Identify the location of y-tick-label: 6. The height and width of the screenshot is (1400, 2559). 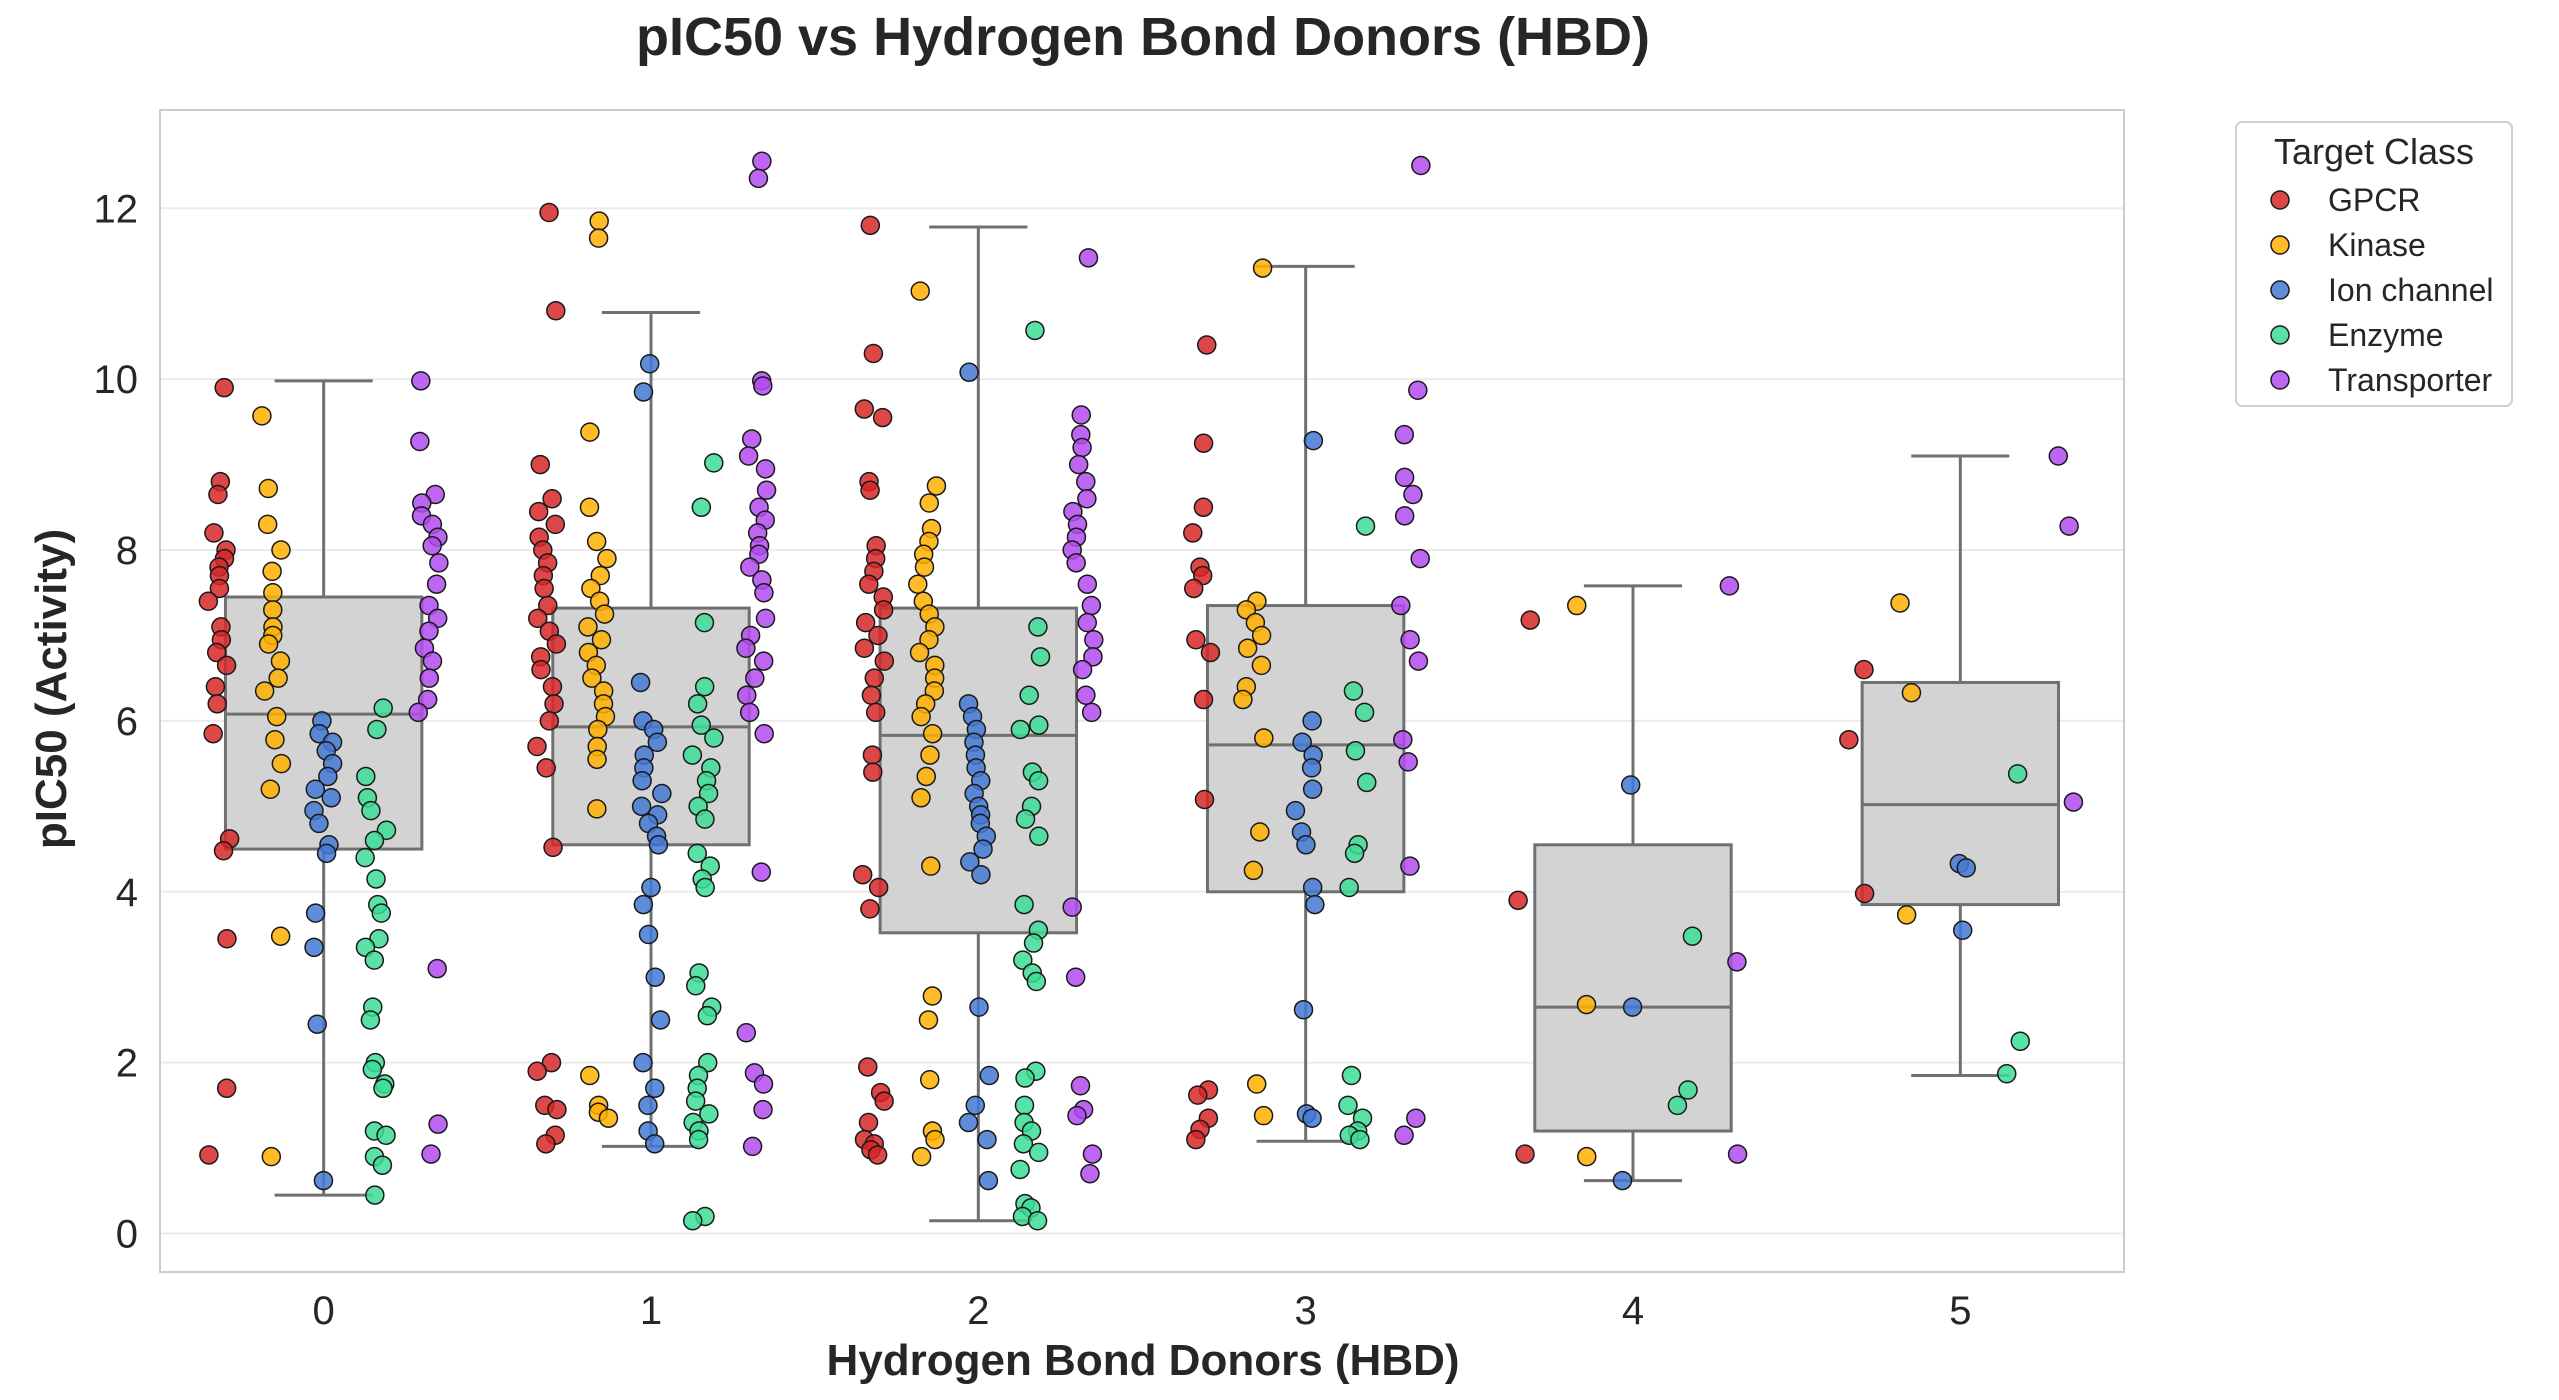
(127, 722).